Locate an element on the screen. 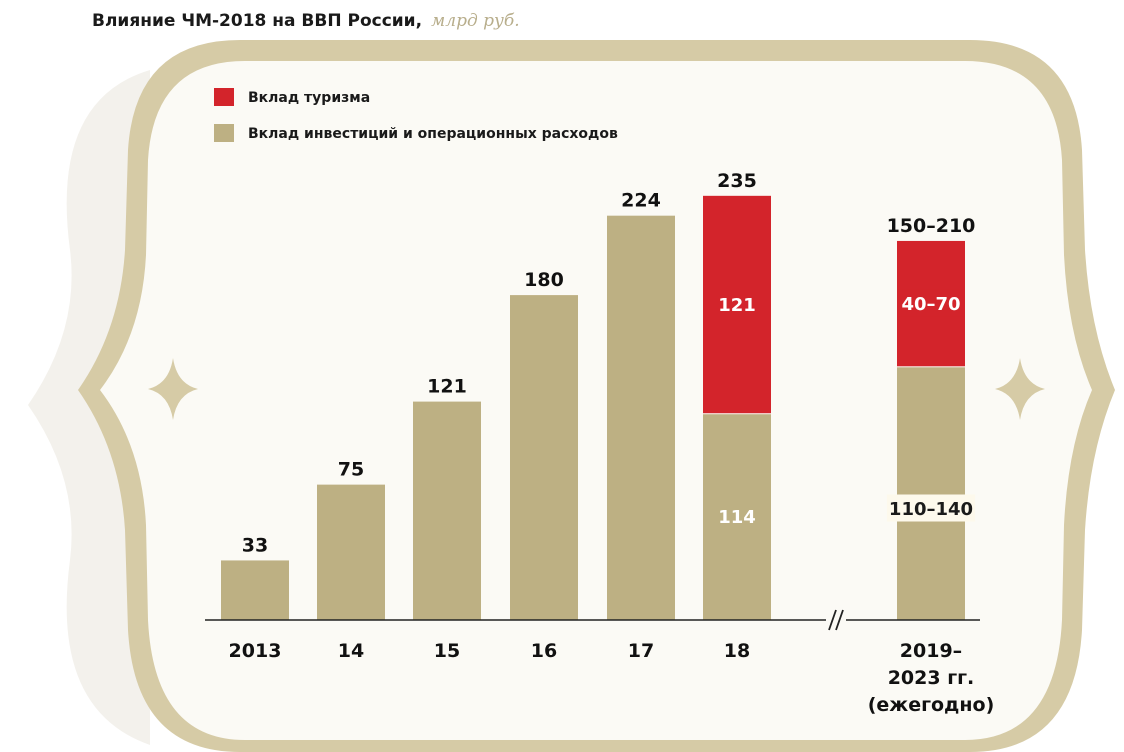  x-tick-line: 16 is located at coordinates (544, 651).